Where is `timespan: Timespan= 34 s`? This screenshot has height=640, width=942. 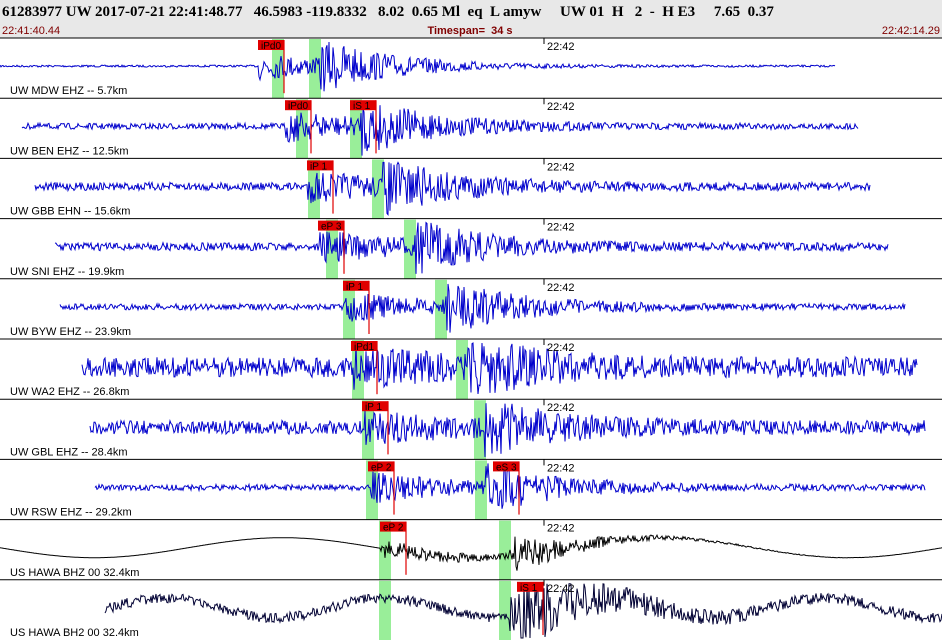 timespan: Timespan= 34 s is located at coordinates (469, 31).